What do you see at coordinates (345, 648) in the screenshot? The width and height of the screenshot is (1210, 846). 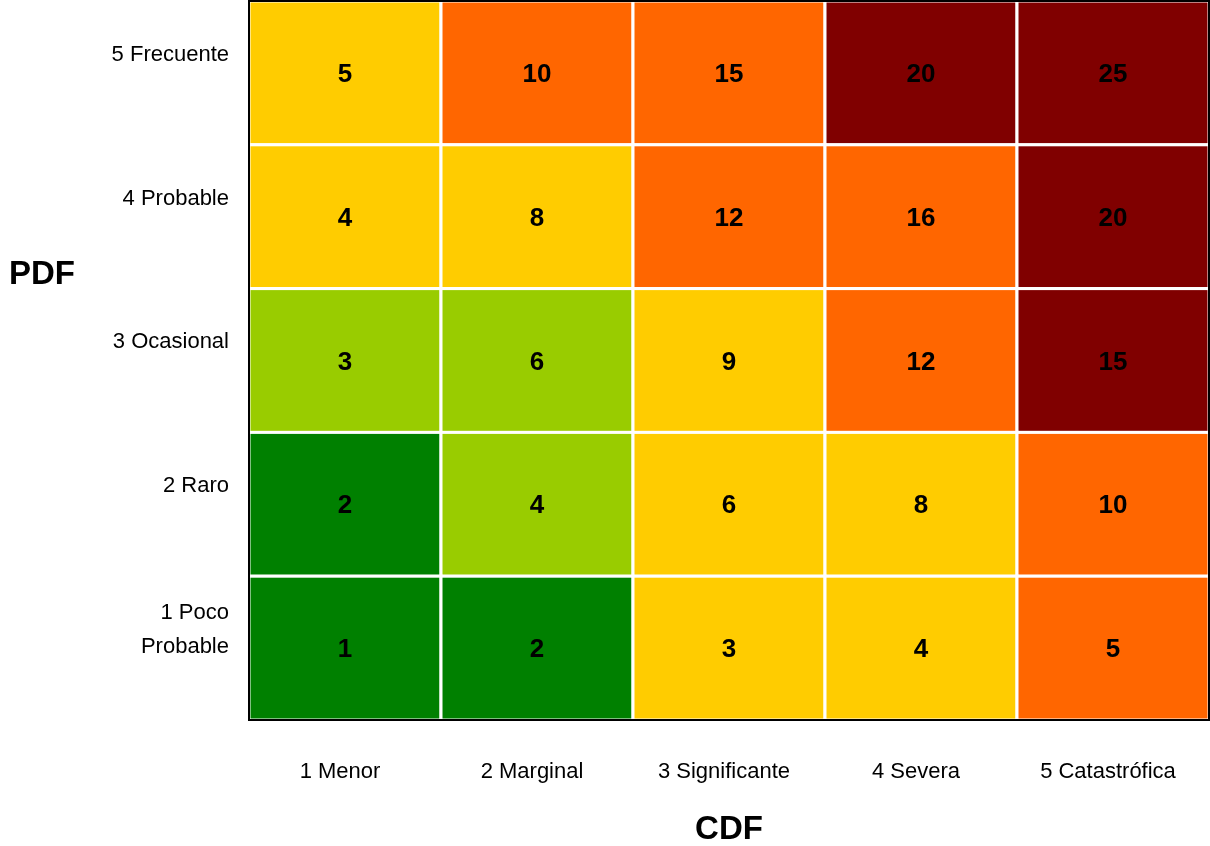 I see `data-label: 1` at bounding box center [345, 648].